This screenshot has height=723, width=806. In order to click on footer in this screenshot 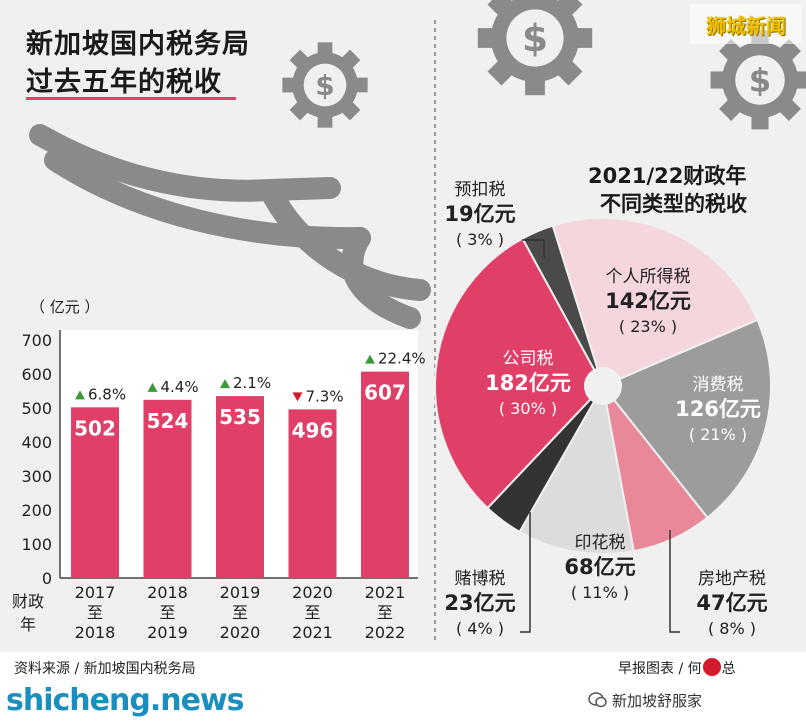, I will do `click(403, 687)`.